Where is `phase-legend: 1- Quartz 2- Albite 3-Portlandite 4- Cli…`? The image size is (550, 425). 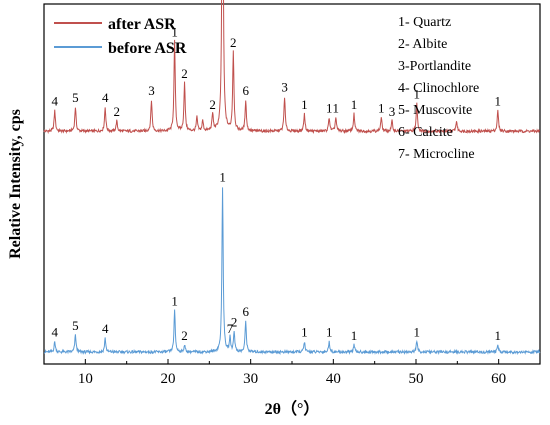 phase-legend: 1- Quartz 2- Albite 3-Portlandite 4- Cli… is located at coordinates (438, 88).